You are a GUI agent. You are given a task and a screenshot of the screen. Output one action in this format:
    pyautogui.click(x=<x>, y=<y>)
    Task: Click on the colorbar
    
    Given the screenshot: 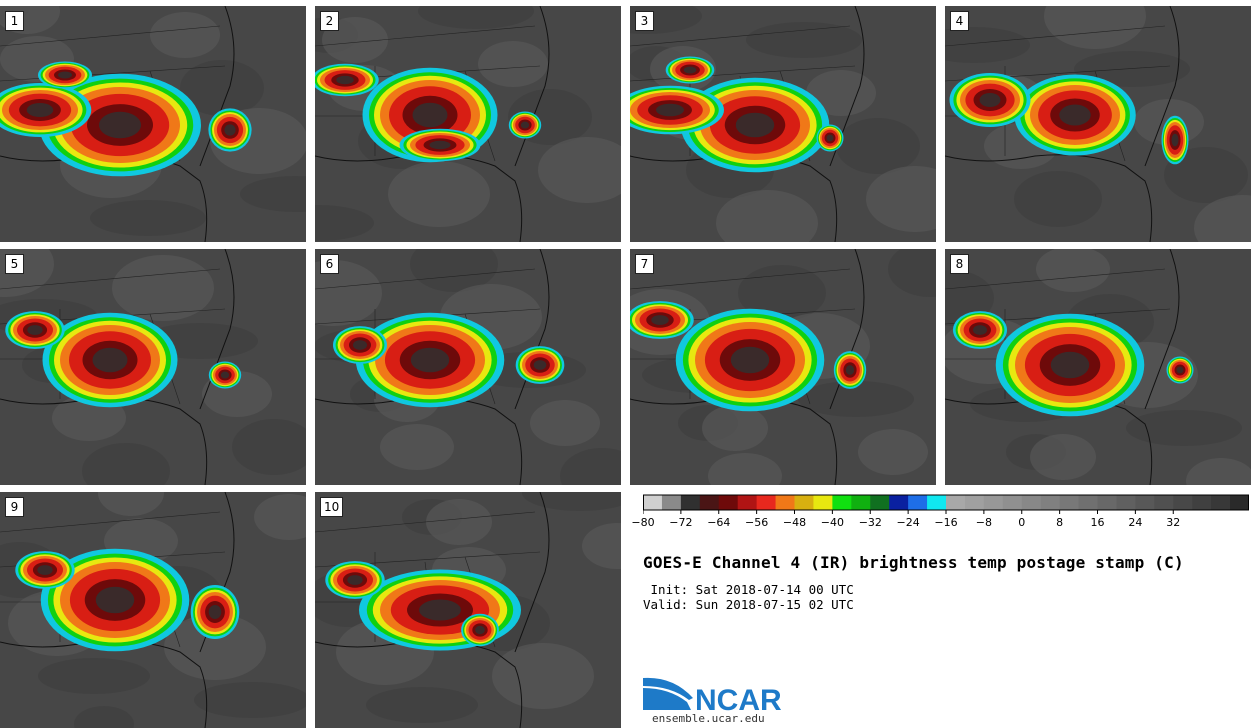 What is the action you would take?
    pyautogui.click(x=946, y=504)
    